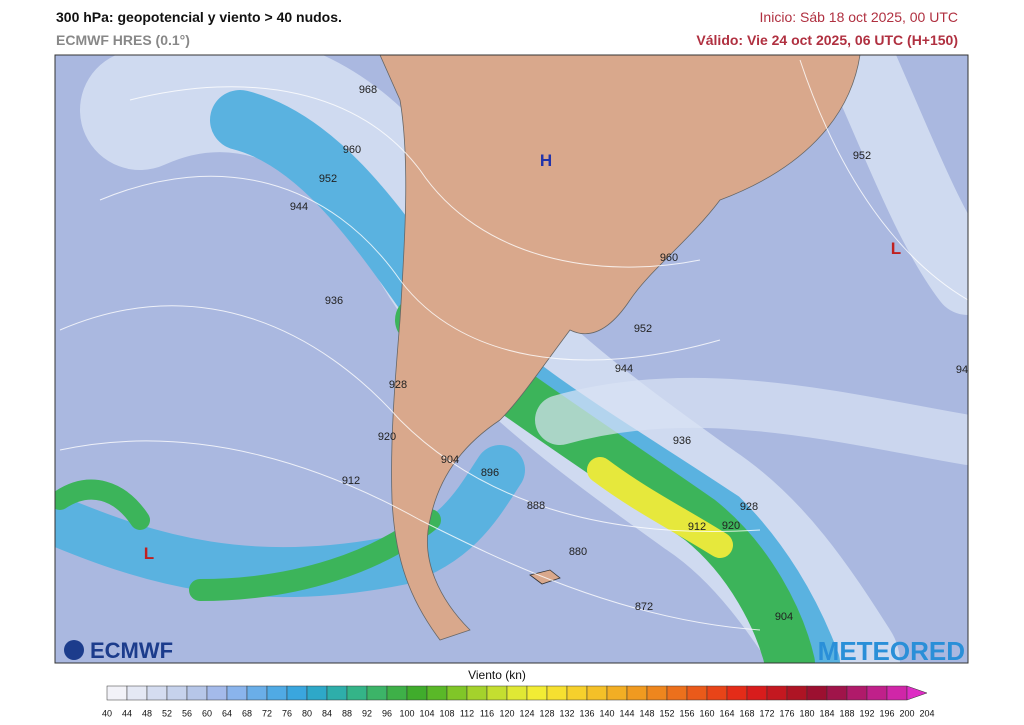  What do you see at coordinates (467, 713) in the screenshot?
I see `colorbar-tick-label: 112` at bounding box center [467, 713].